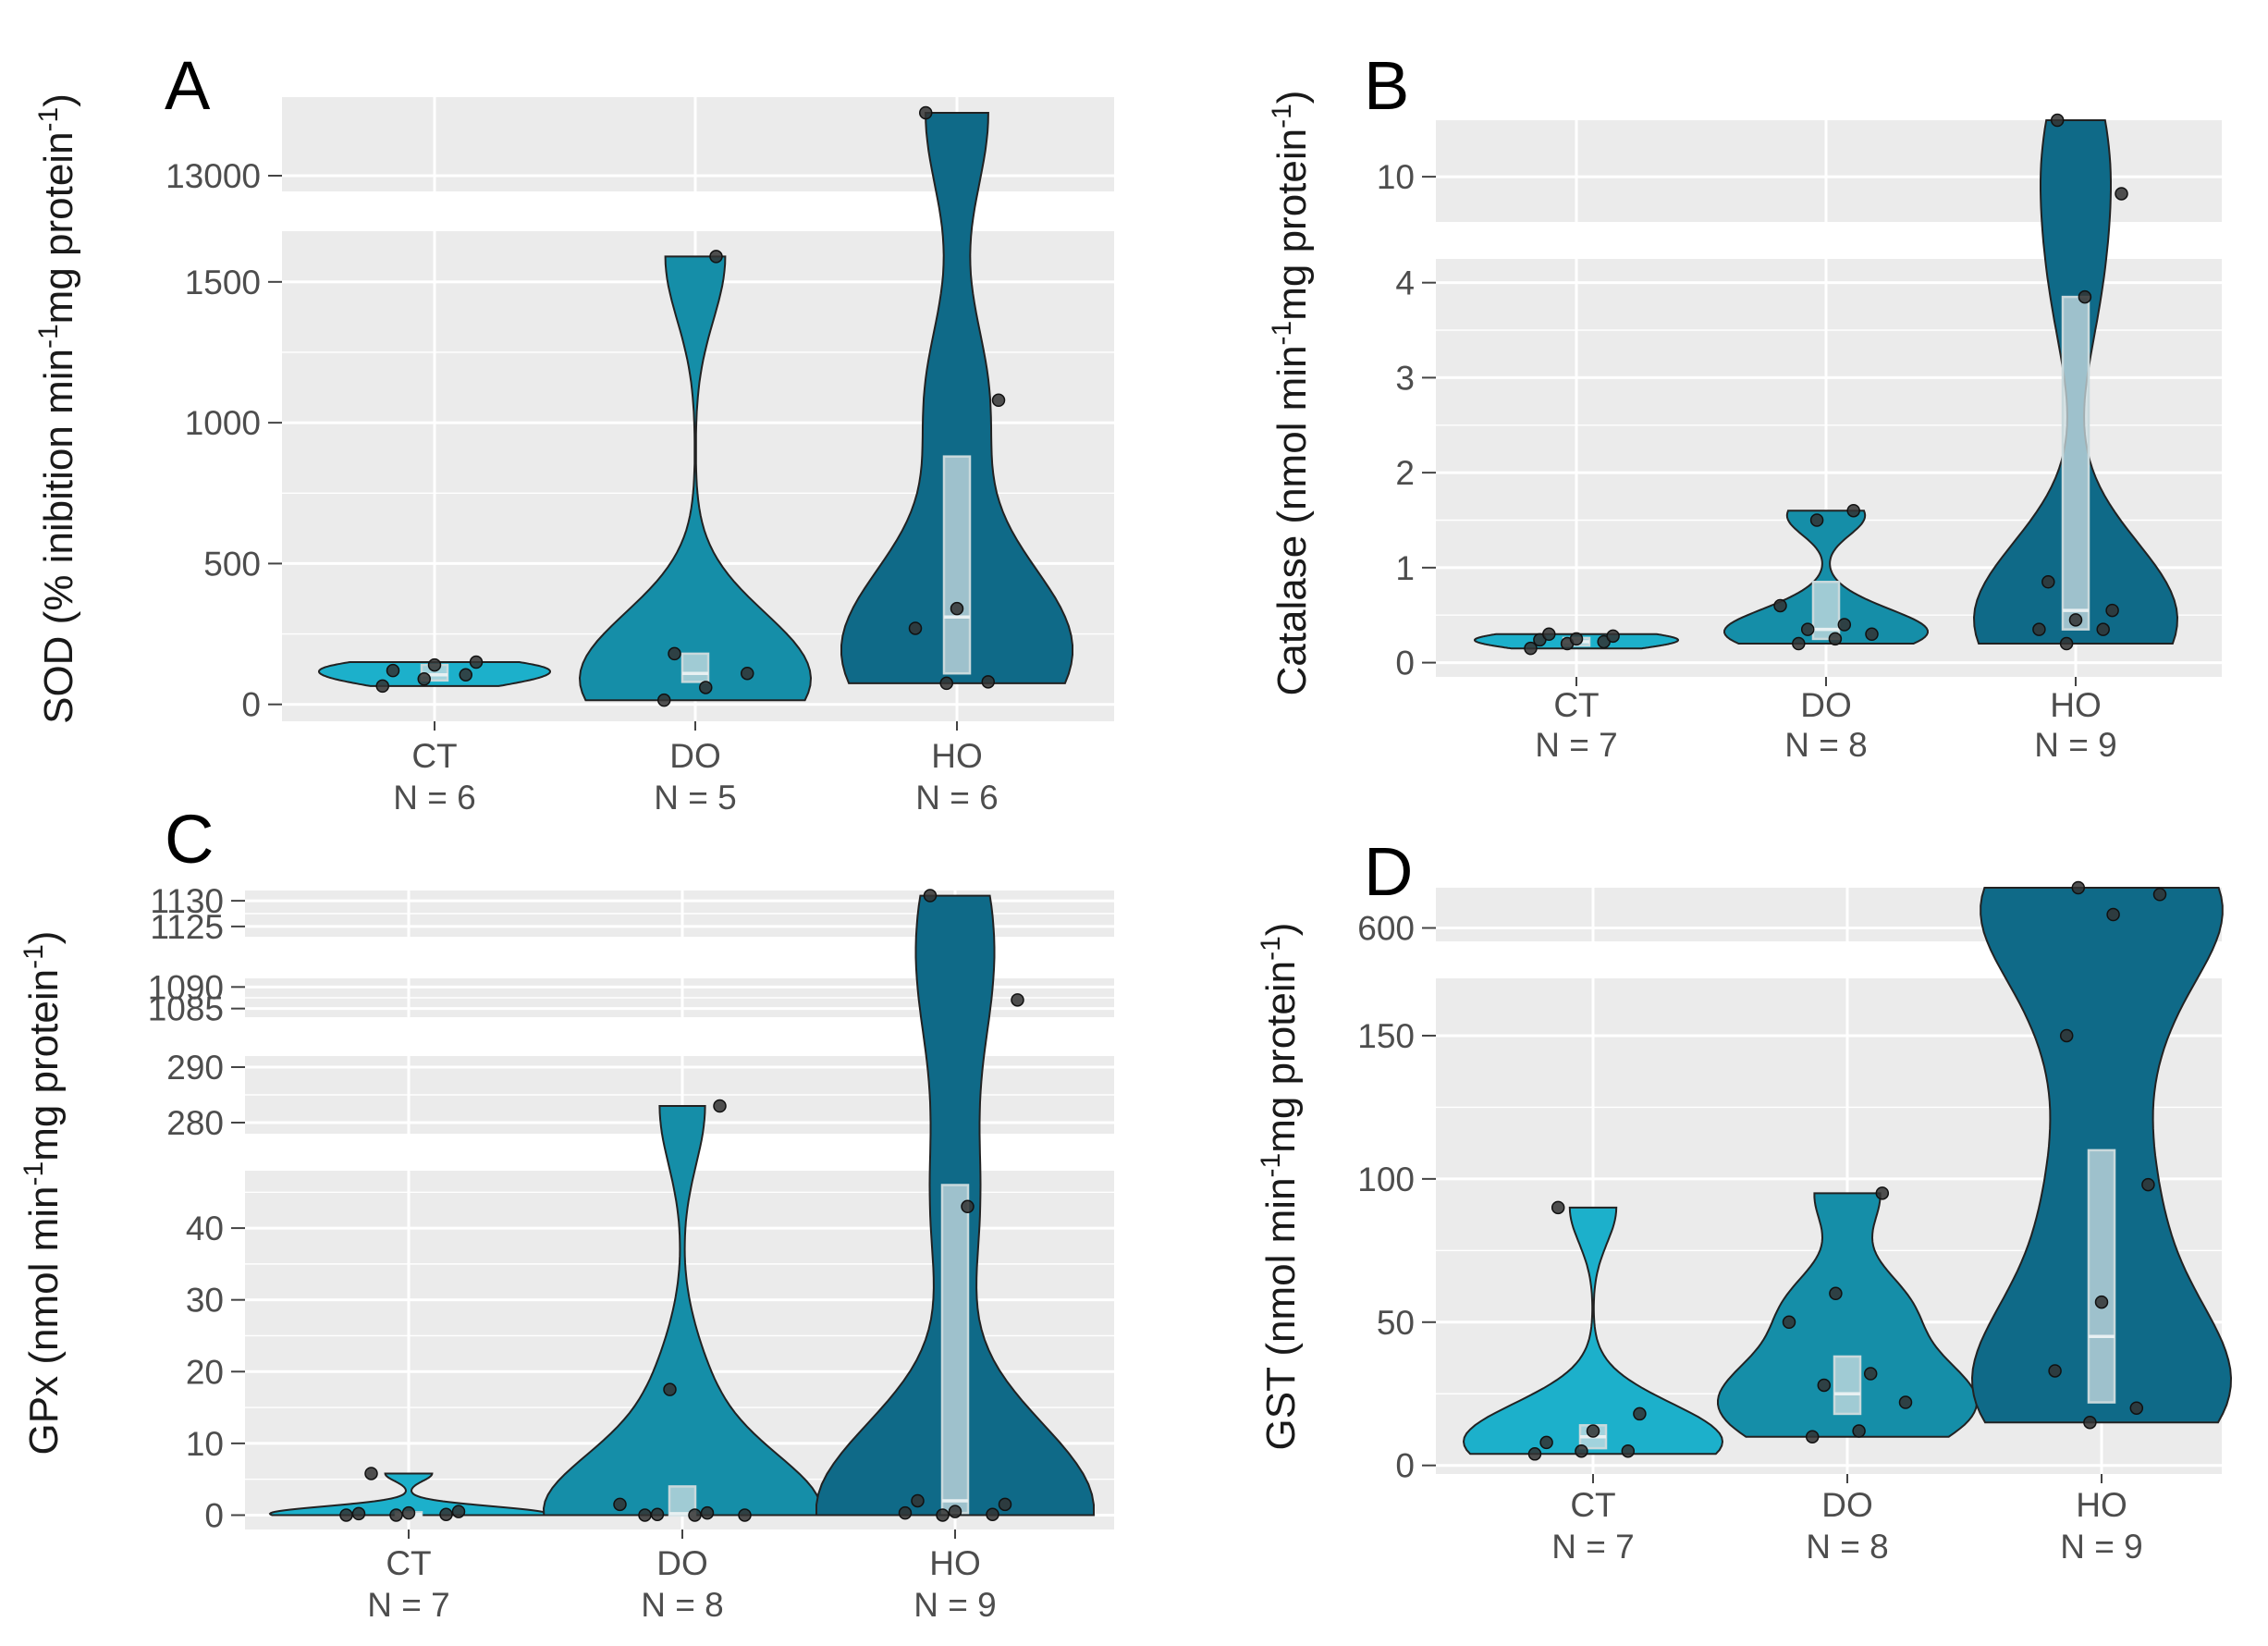 Image resolution: width=2268 pixels, height=1646 pixels. What do you see at coordinates (695, 798) in the screenshot?
I see `x-count-label: N = 5` at bounding box center [695, 798].